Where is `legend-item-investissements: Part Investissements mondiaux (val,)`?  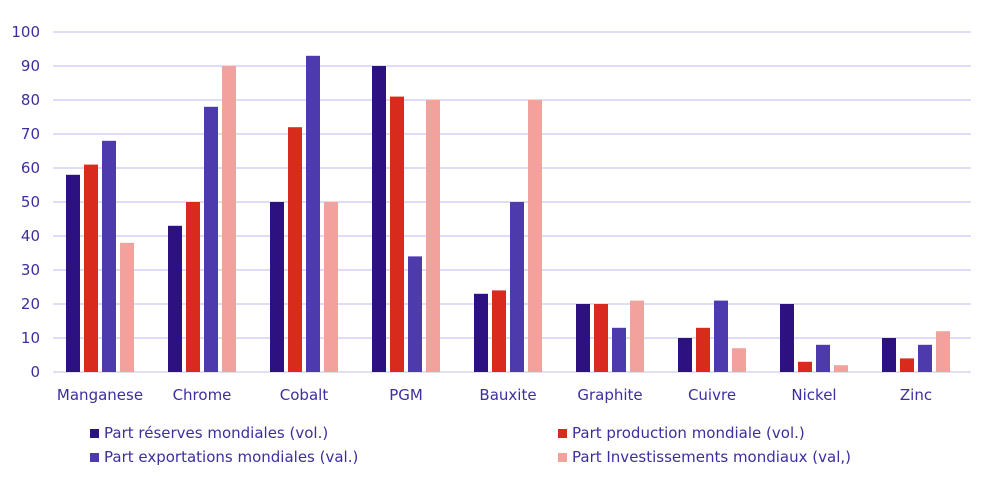
legend-item-investissements: Part Investissements mondiaux (val,) is located at coordinates (704, 457).